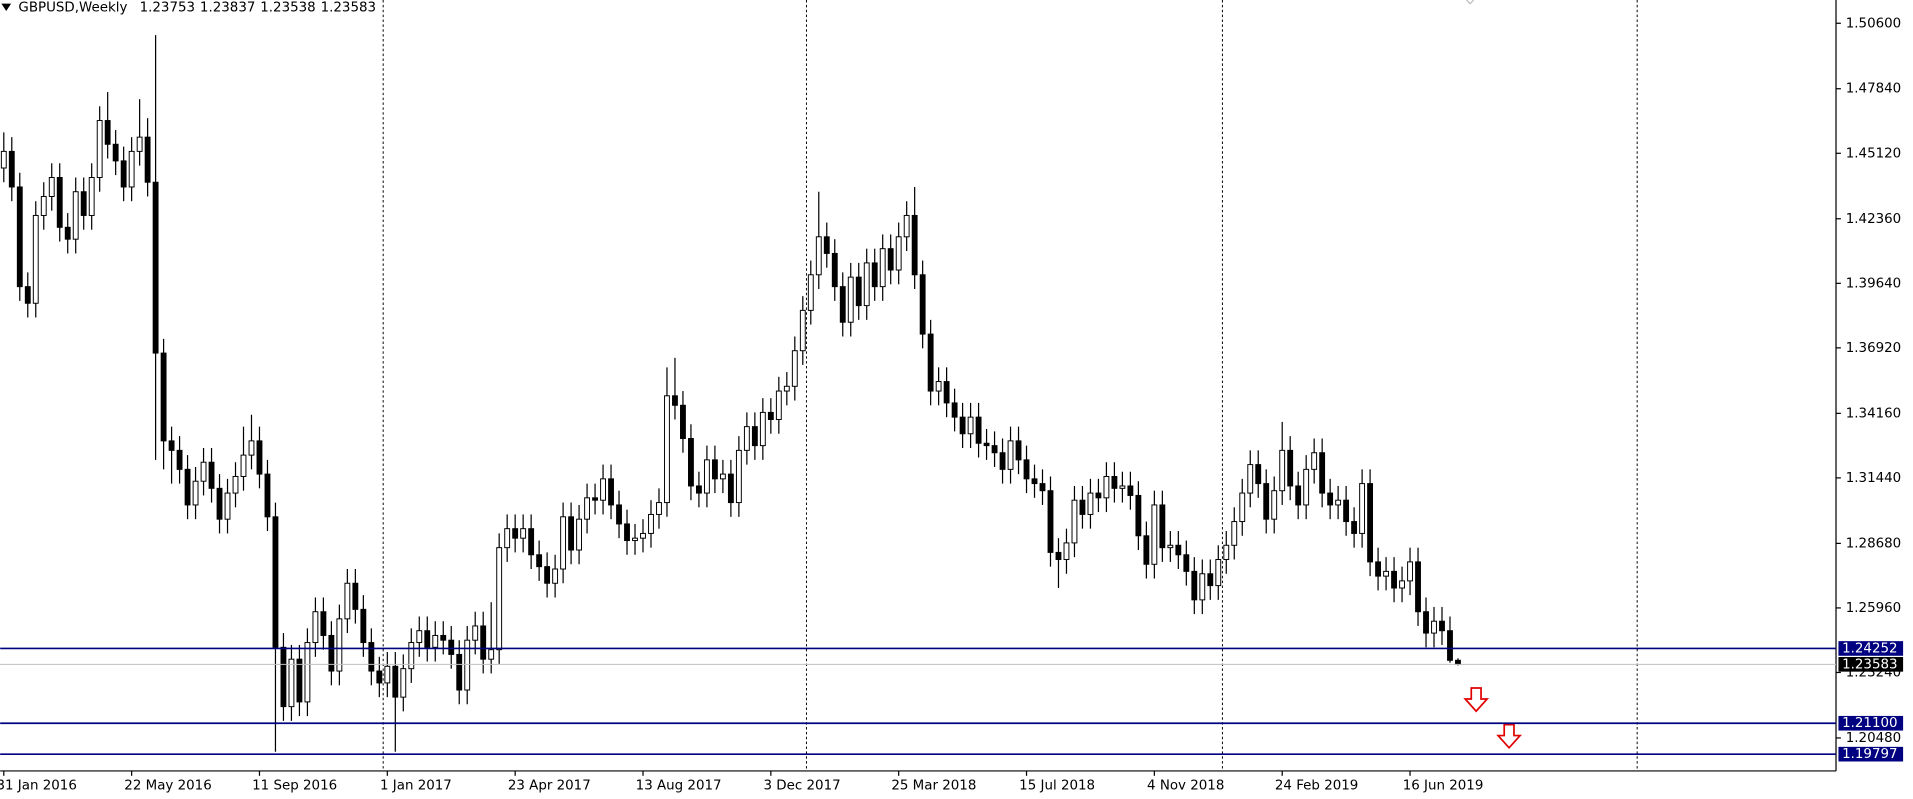 This screenshot has width=1913, height=799. I want to click on current-price-label: 1.23583, so click(1869, 664).